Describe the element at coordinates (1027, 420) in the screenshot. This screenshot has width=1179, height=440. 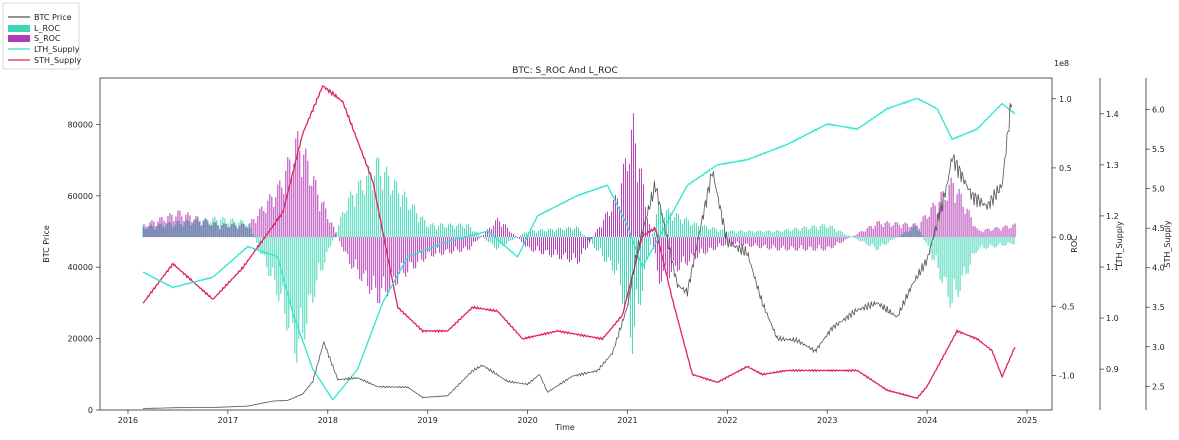
I see `x-tick-label: 2025` at that location.